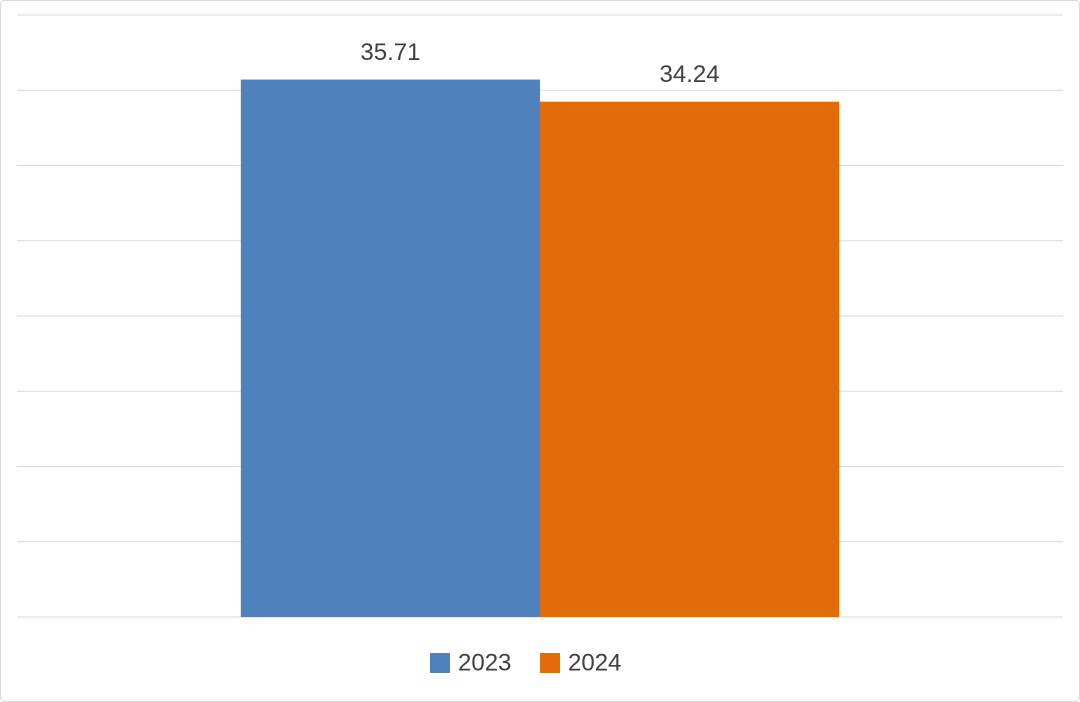 This screenshot has height=702, width=1080. What do you see at coordinates (690, 74) in the screenshot?
I see `value-label: 34.24` at bounding box center [690, 74].